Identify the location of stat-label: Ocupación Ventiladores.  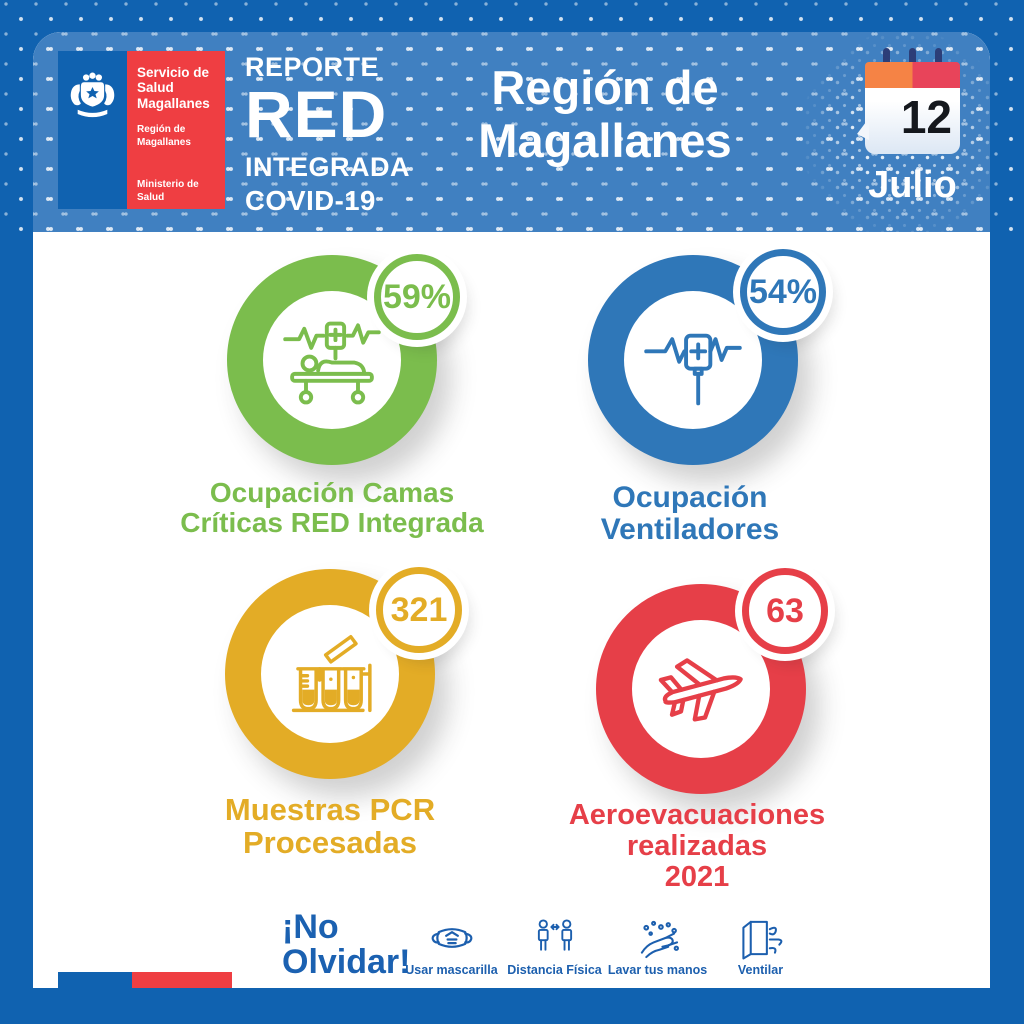
(690, 514).